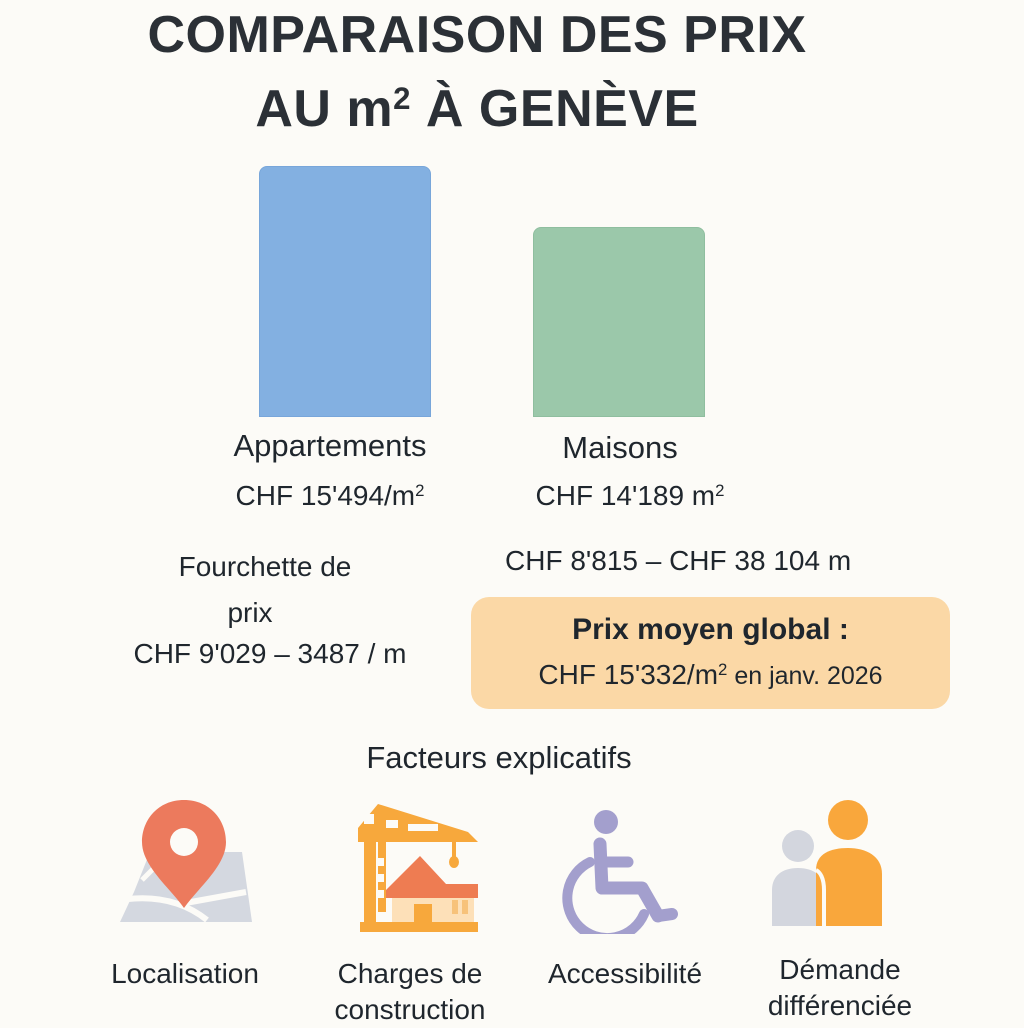  Describe the element at coordinates (830, 863) in the screenshot. I see `people-icon` at that location.